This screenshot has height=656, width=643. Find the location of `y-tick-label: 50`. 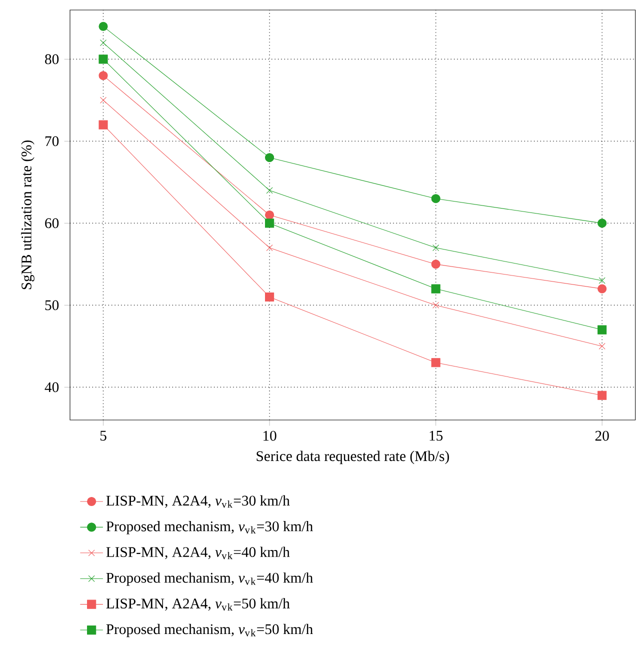

y-tick-label: 50 is located at coordinates (52, 305).